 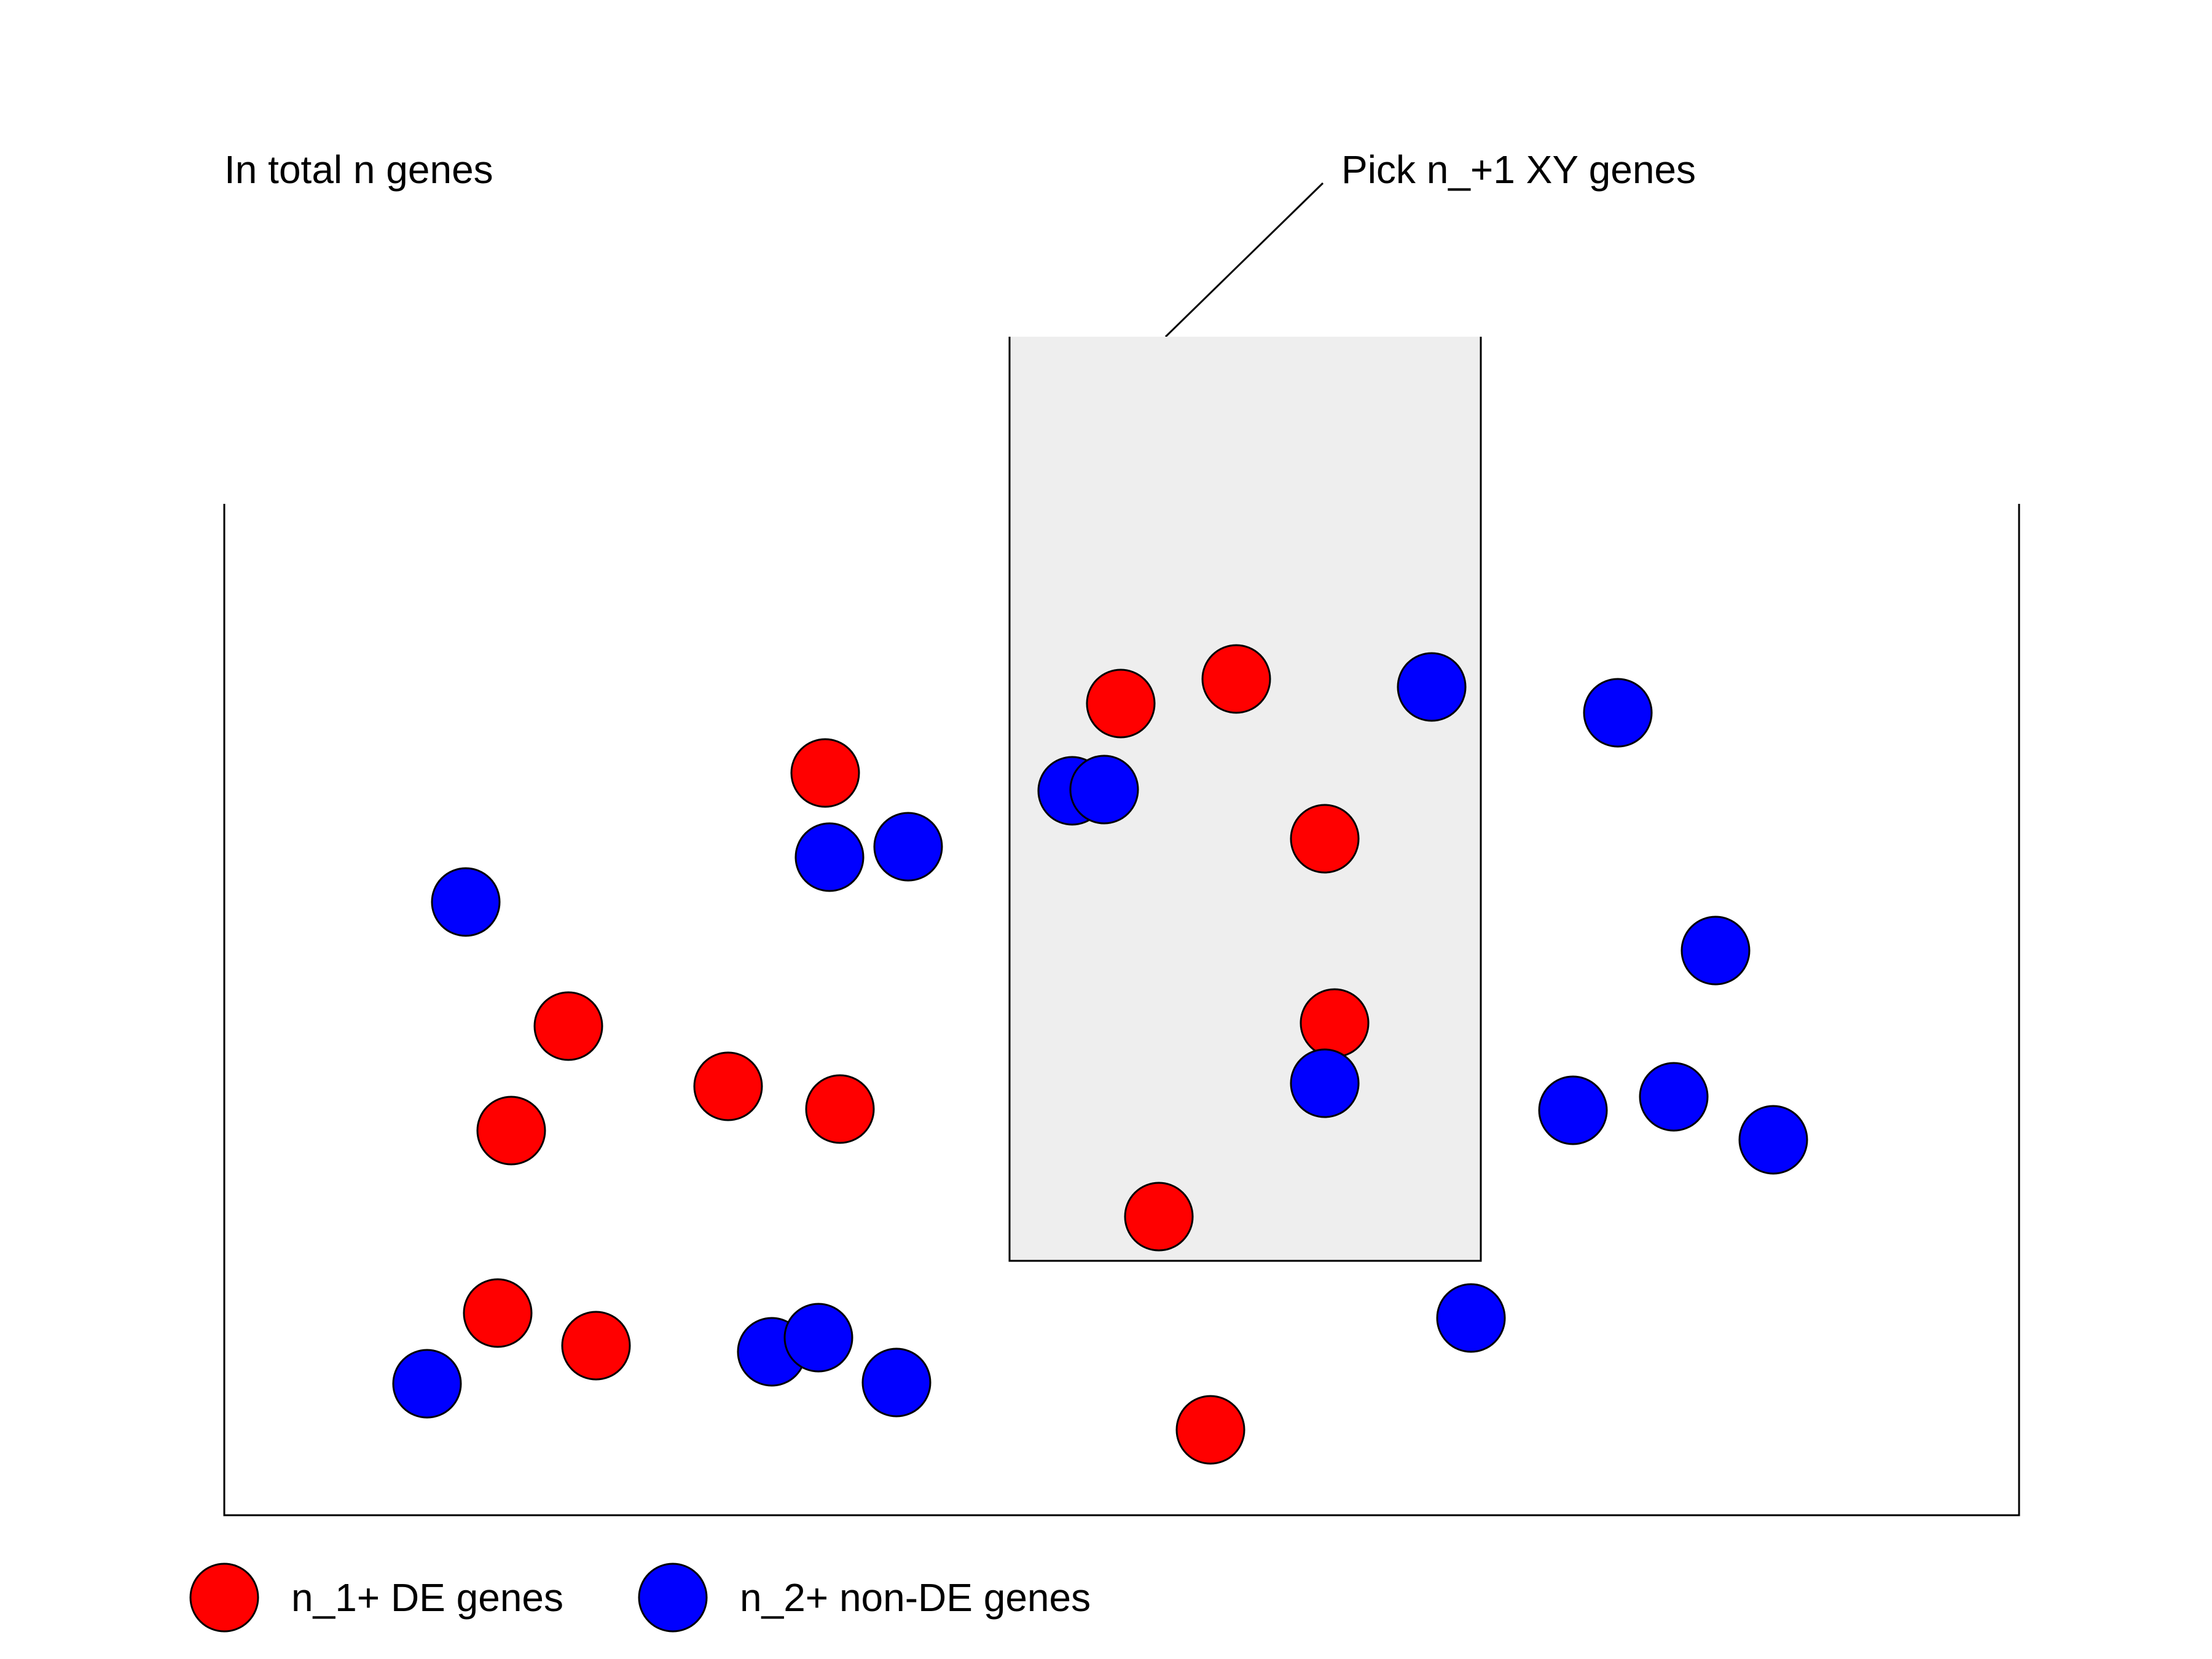 I want to click on legend: n_1+ DE genes n_2+ non-DE genes, so click(x=640, y=1598).